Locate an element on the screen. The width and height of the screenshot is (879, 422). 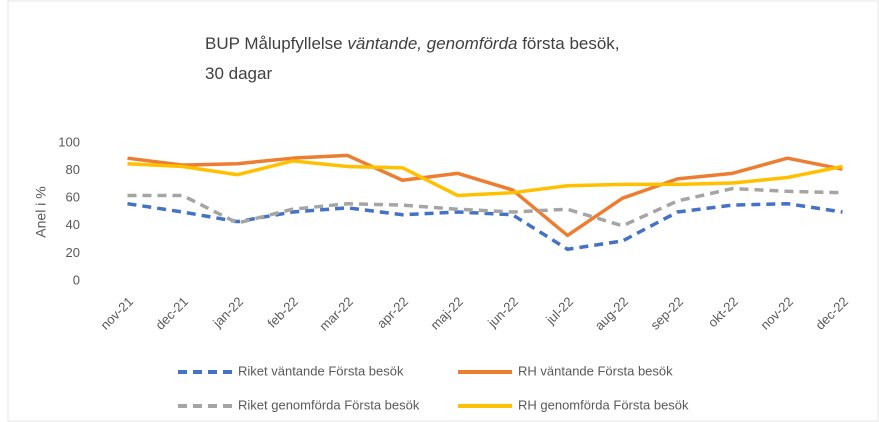
x-tick-label: jan-22 is located at coordinates (227, 312).